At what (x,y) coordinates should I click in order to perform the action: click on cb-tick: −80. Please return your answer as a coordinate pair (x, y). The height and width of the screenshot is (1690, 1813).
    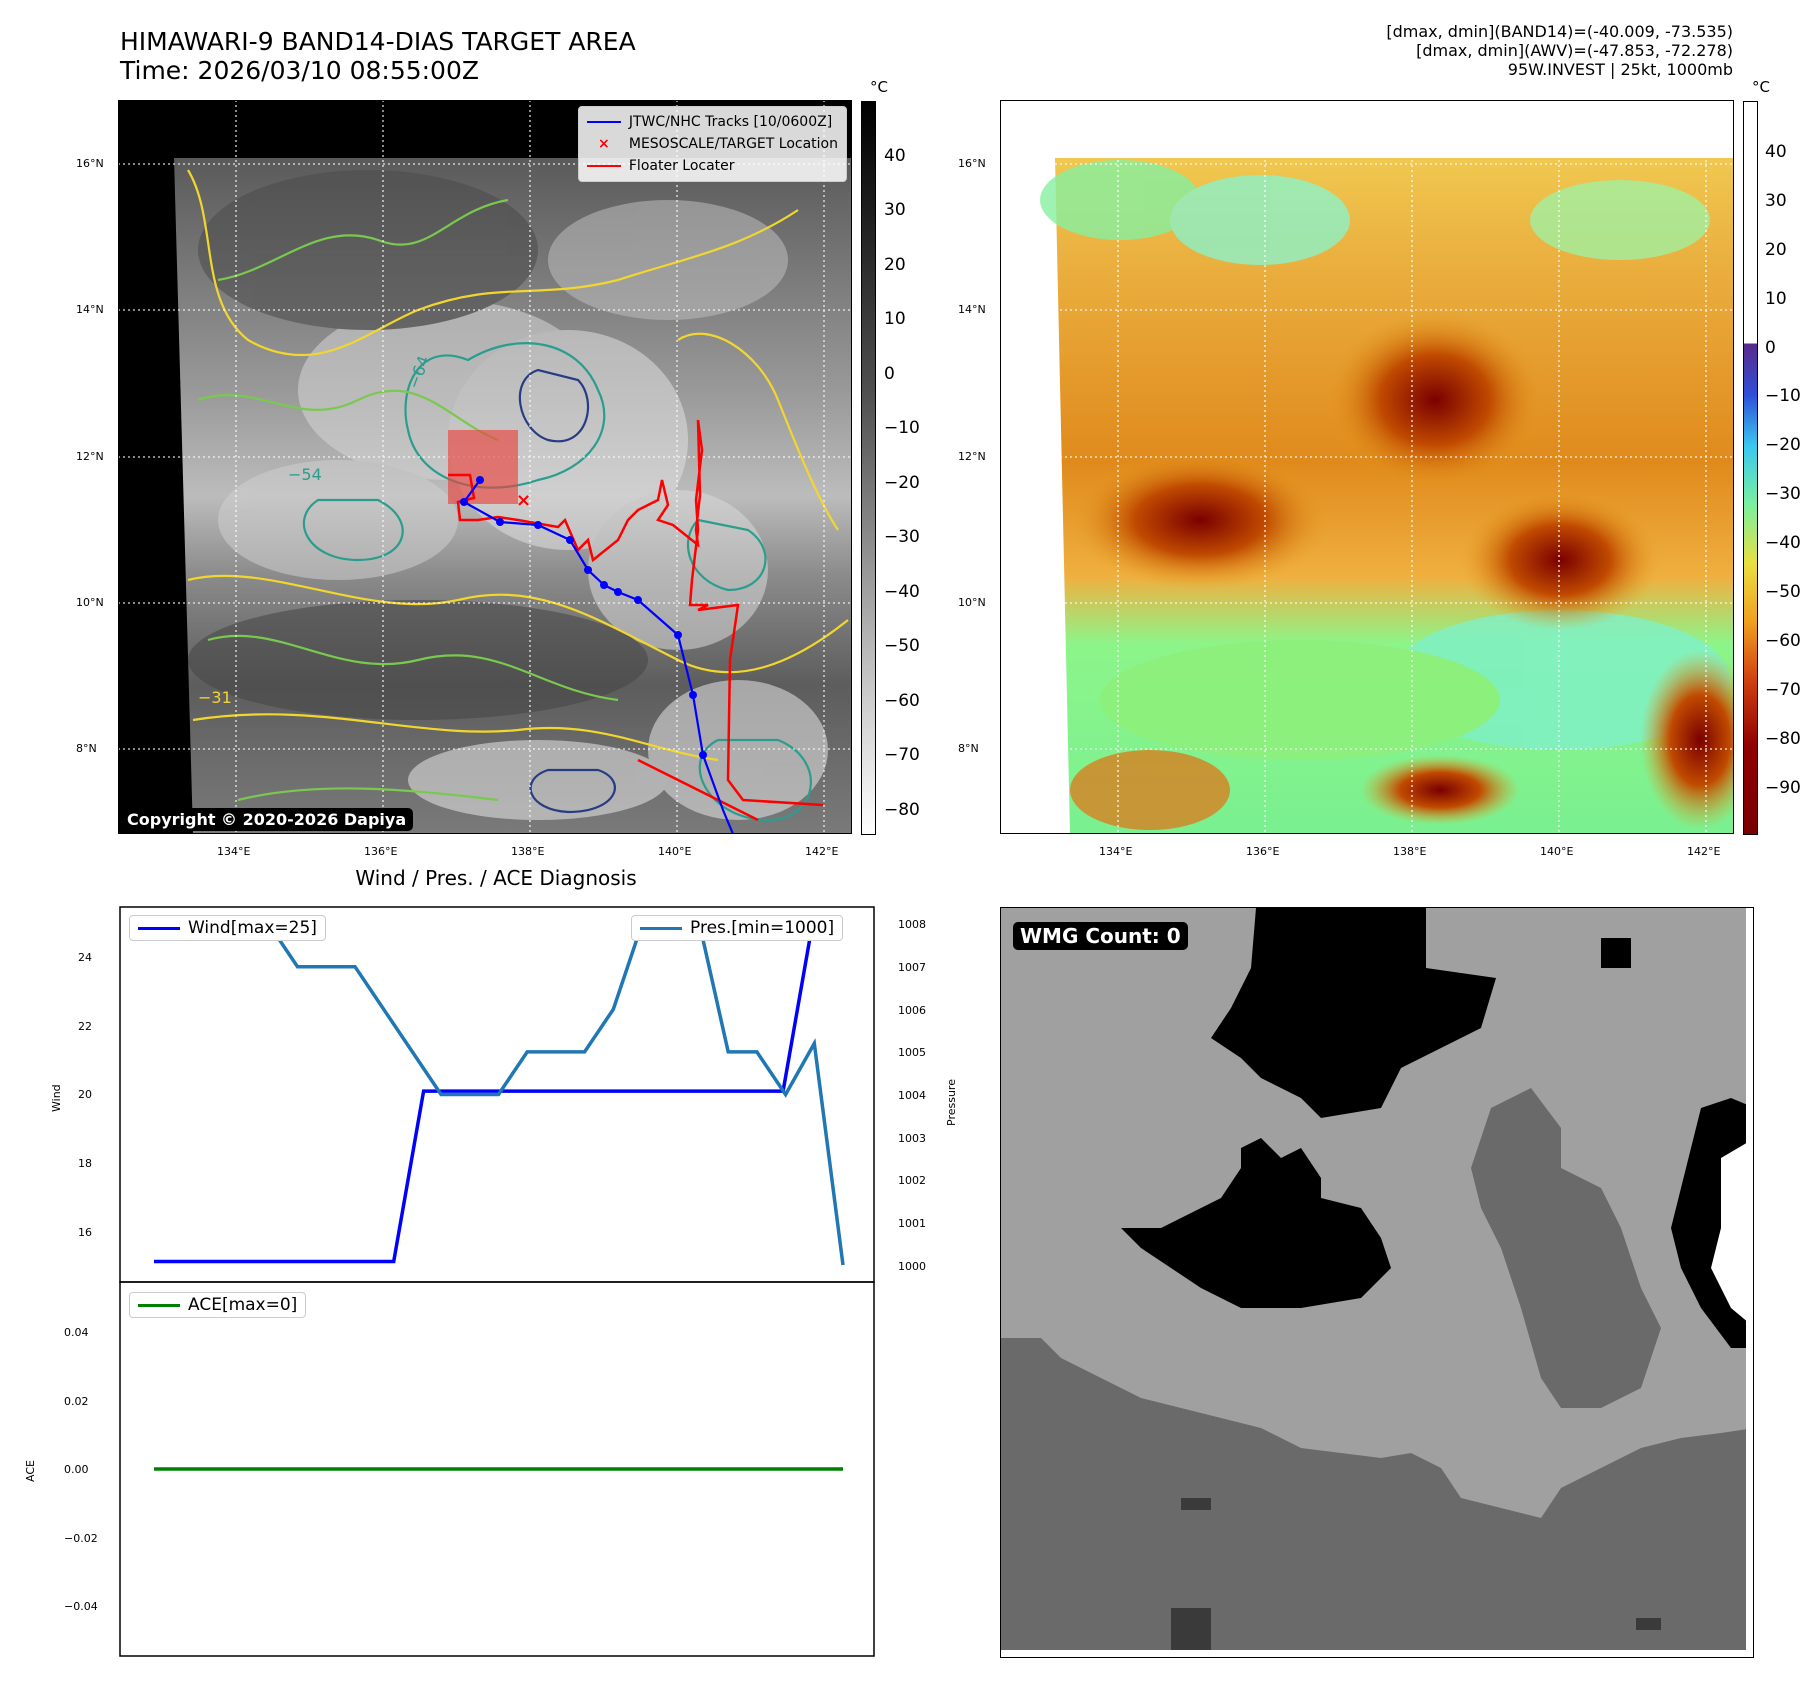
    Looking at the image, I should click on (902, 810).